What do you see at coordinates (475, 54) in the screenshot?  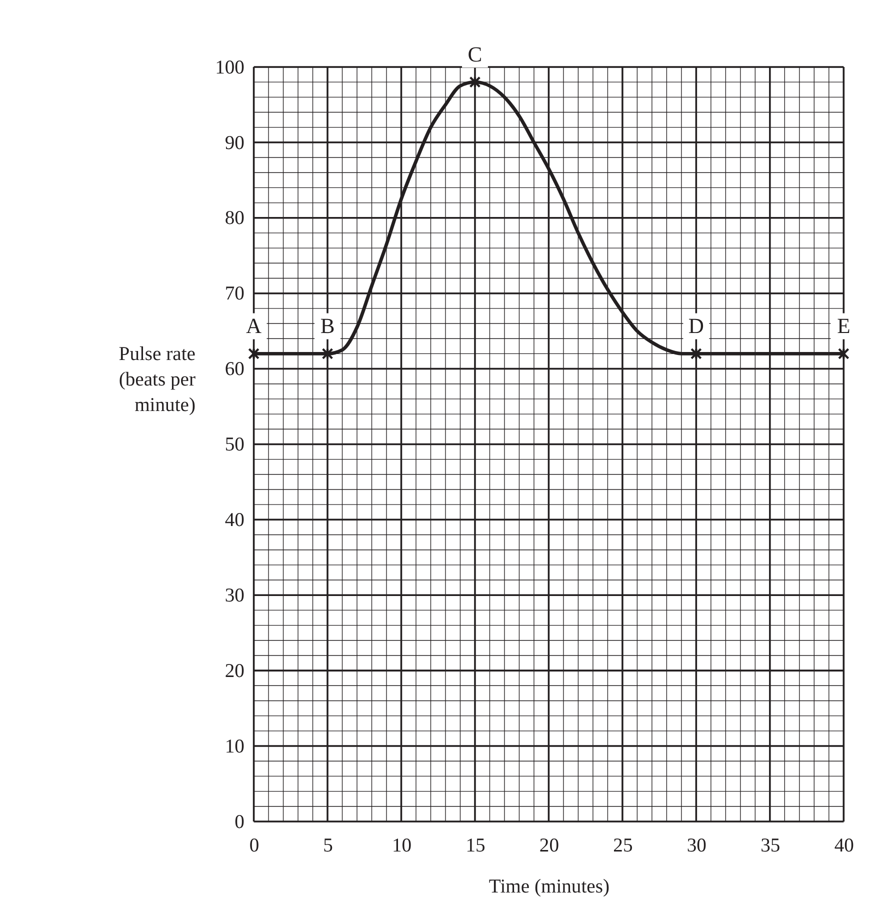 I see `annotation: C` at bounding box center [475, 54].